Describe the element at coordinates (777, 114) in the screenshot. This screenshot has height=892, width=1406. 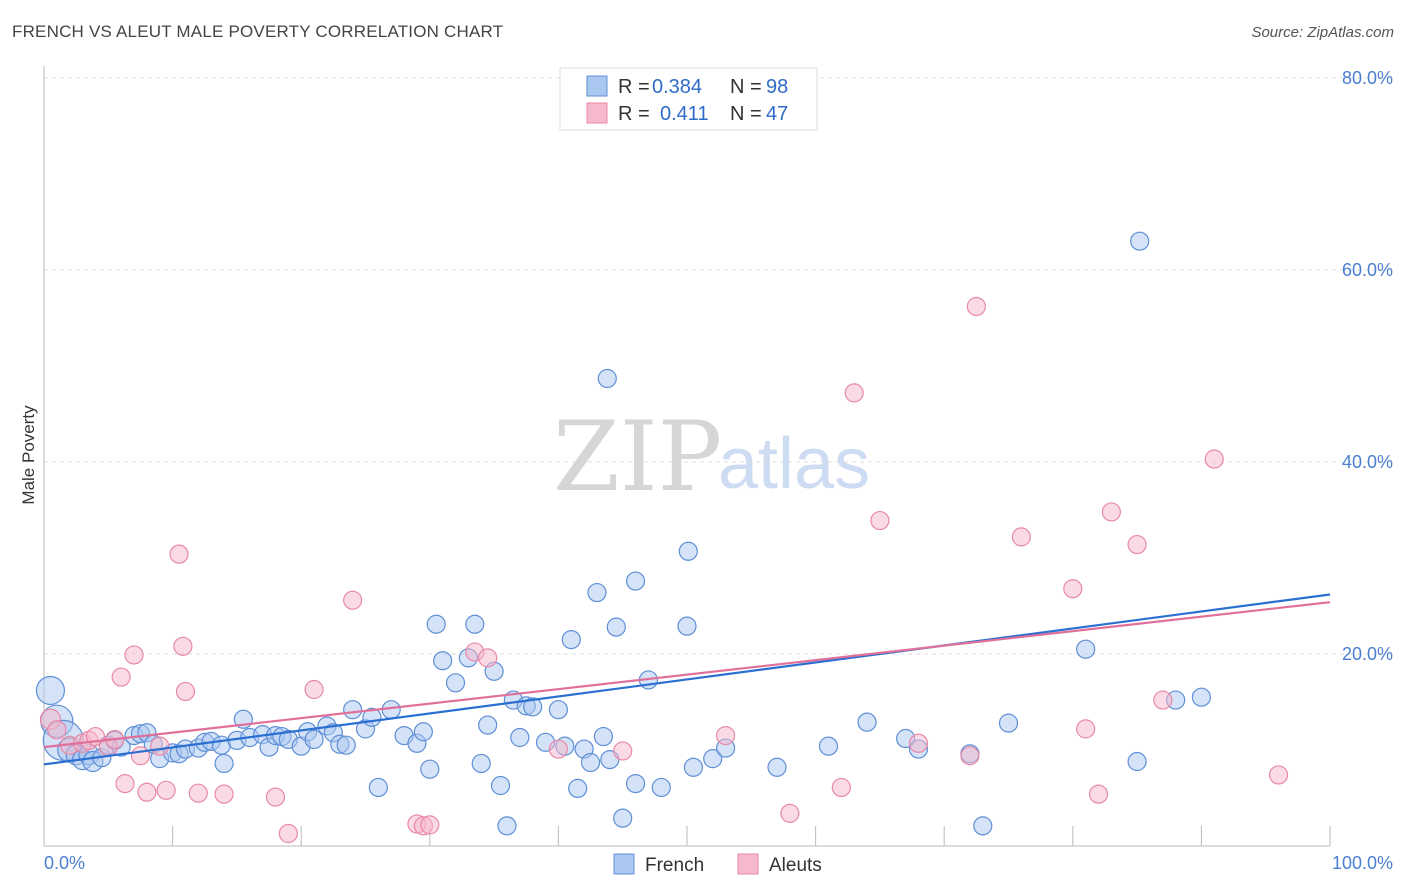
I see `legend-n-value-aleuts: 47` at that location.